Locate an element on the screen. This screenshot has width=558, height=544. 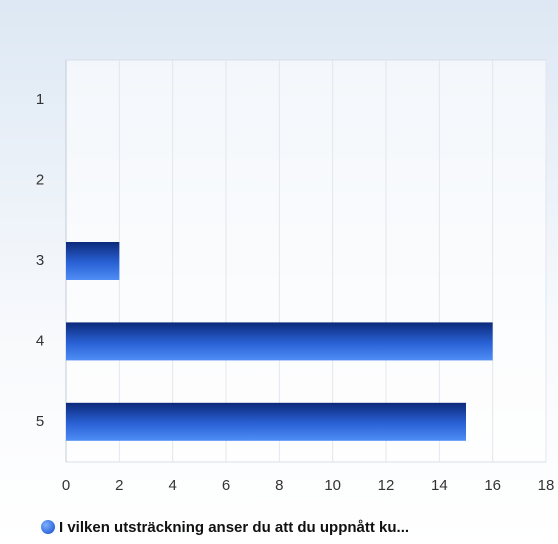
x-tick-label: 18 is located at coordinates (546, 485).